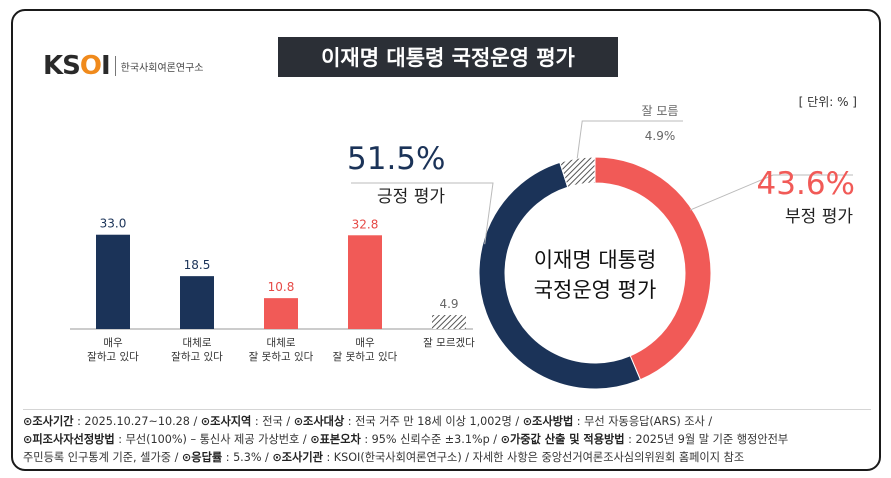 The width and height of the screenshot is (891, 478). Describe the element at coordinates (48, 421) in the screenshot. I see `footnote-key: ⊙조사기간` at that location.